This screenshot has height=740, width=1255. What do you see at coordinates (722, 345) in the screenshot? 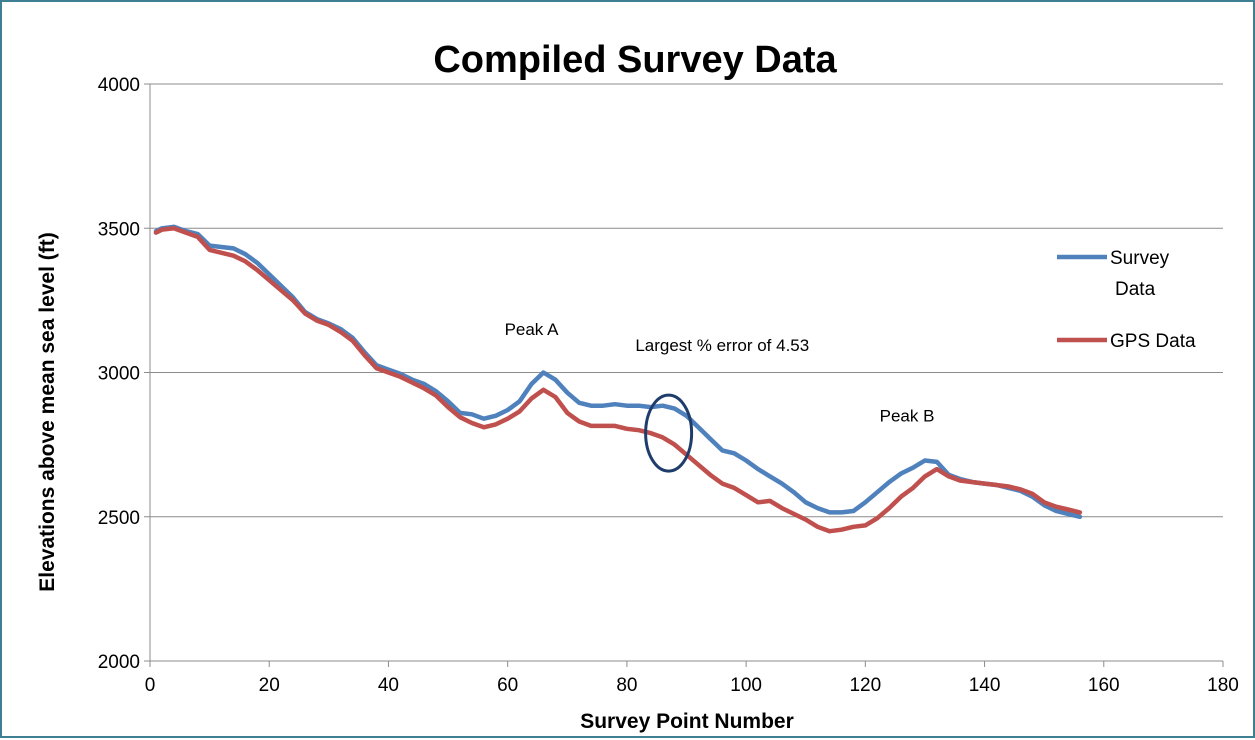
I see `annotation-1: Largest % error of 4.53` at bounding box center [722, 345].